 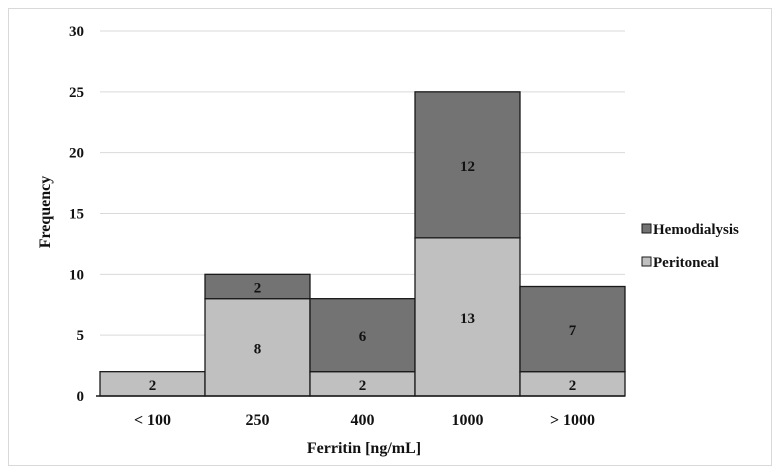 I want to click on x-tick-3: 1000, so click(x=468, y=420).